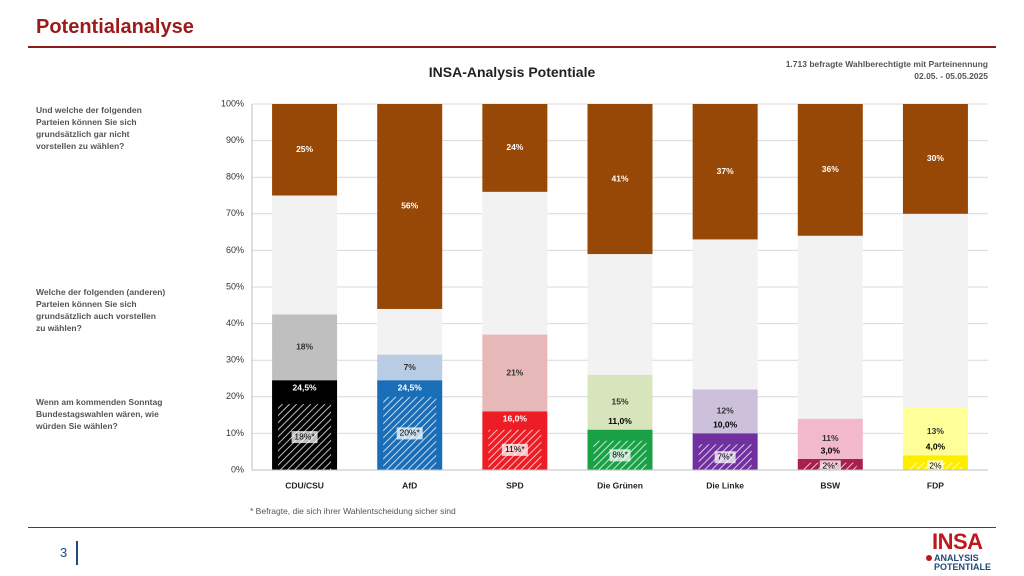 This screenshot has width=1024, height=576. Describe the element at coordinates (235, 323) in the screenshot. I see `y-tick-label: 40%` at that location.